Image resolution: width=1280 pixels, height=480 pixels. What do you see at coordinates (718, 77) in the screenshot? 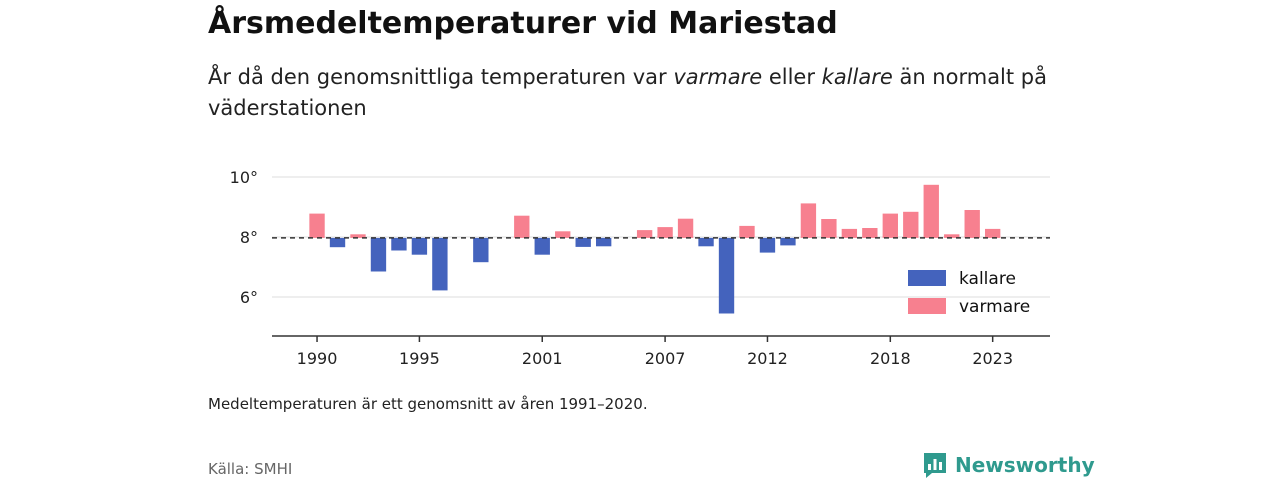
I see `subtitle-warm-word: varmare` at bounding box center [718, 77].